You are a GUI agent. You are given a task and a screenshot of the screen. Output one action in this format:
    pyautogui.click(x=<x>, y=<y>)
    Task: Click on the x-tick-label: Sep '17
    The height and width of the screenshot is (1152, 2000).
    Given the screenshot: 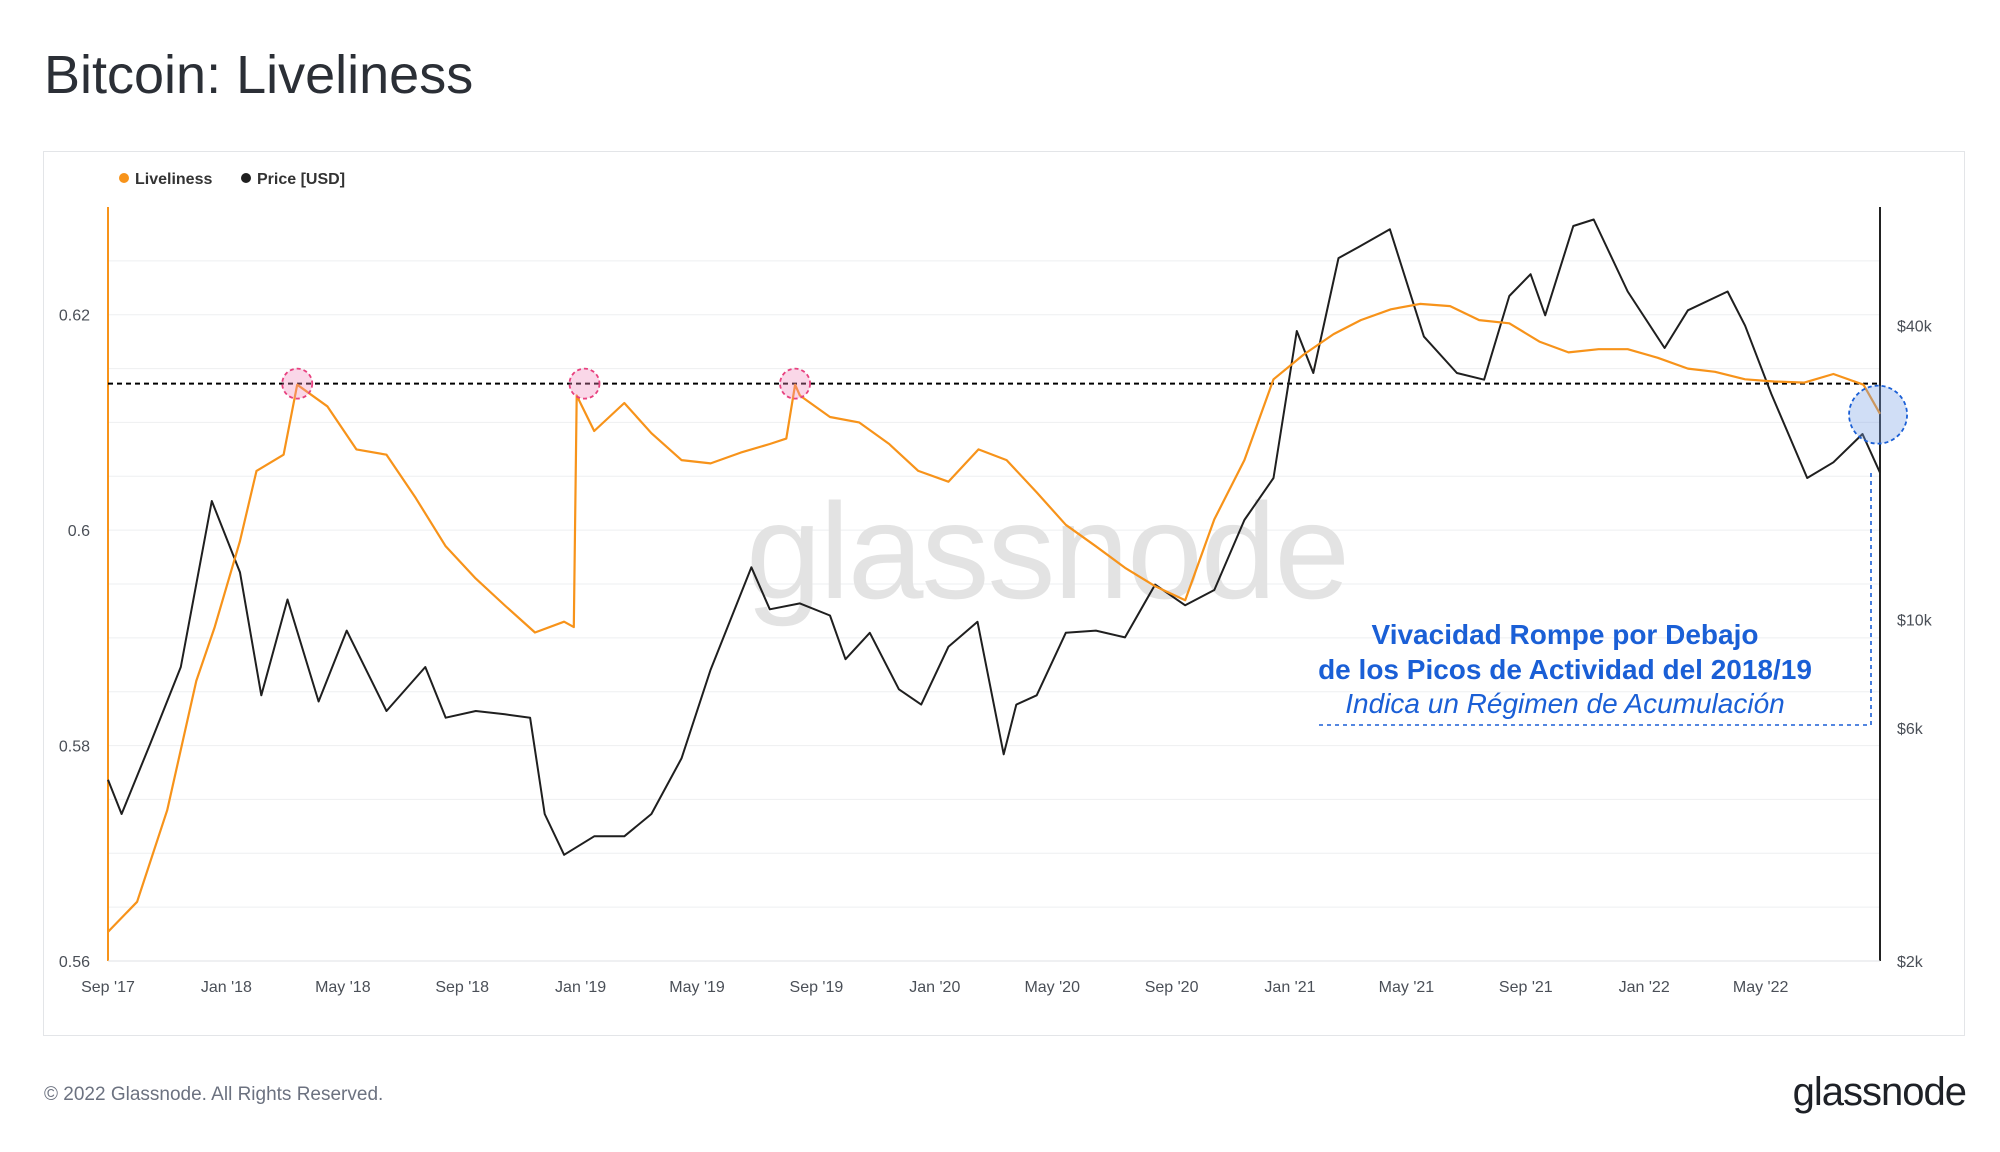 What is the action you would take?
    pyautogui.click(x=108, y=987)
    